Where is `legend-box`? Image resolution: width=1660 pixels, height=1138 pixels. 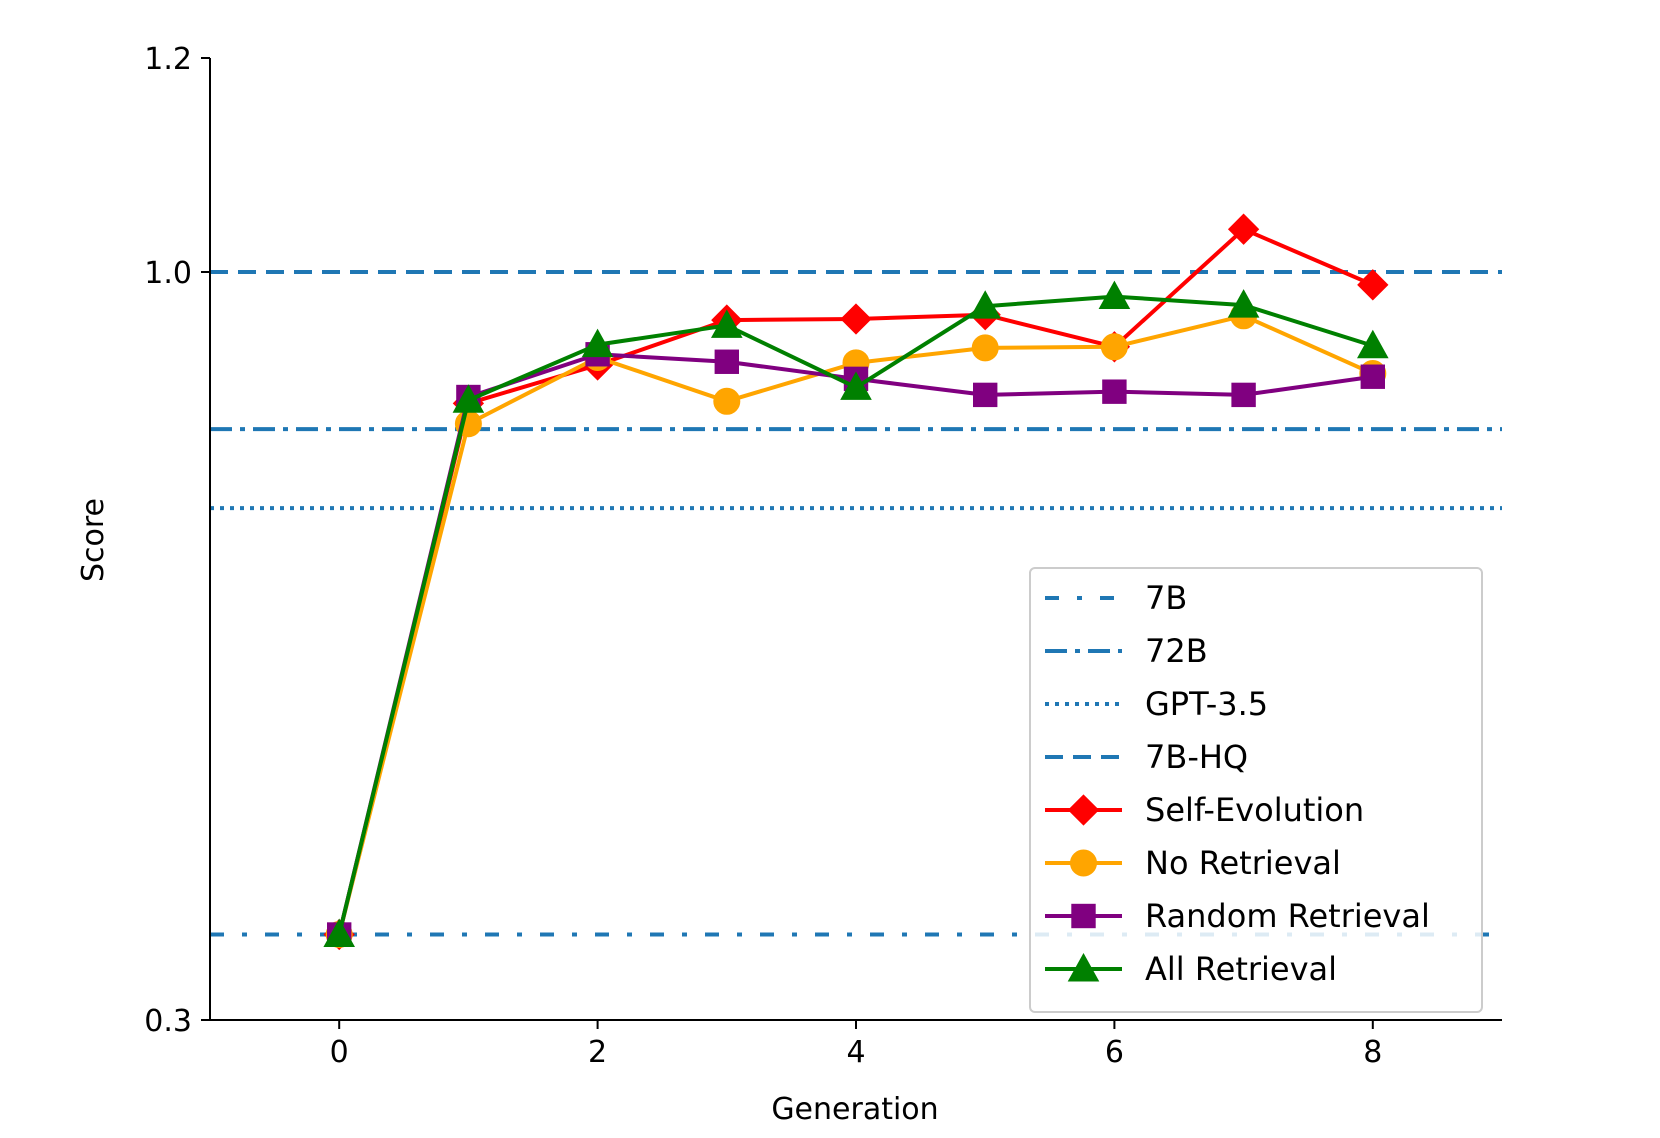 legend-box is located at coordinates (1256, 790).